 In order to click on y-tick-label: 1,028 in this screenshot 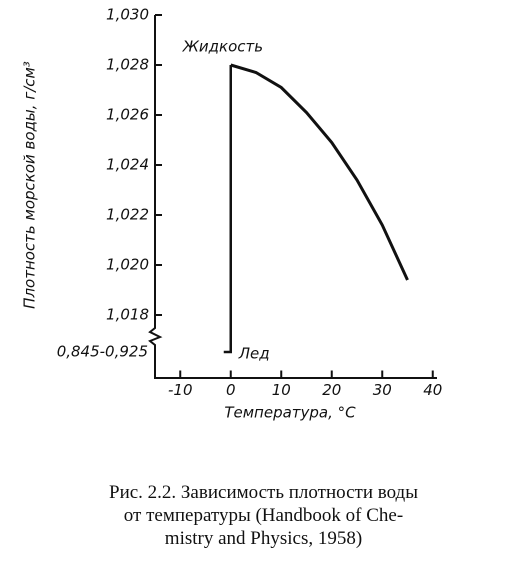, I will do `click(127, 65)`.